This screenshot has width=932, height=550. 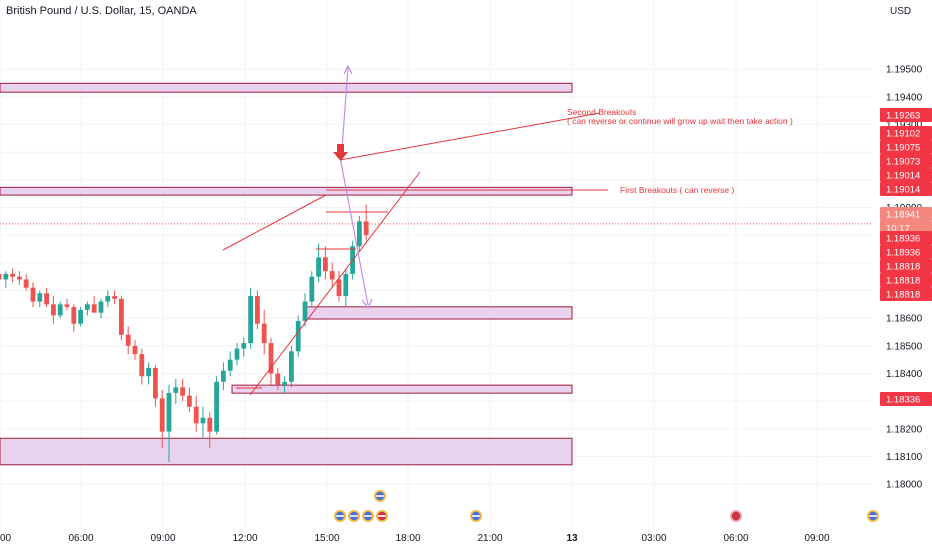 I want to click on price-badge-text: 1.18941, so click(x=903, y=215).